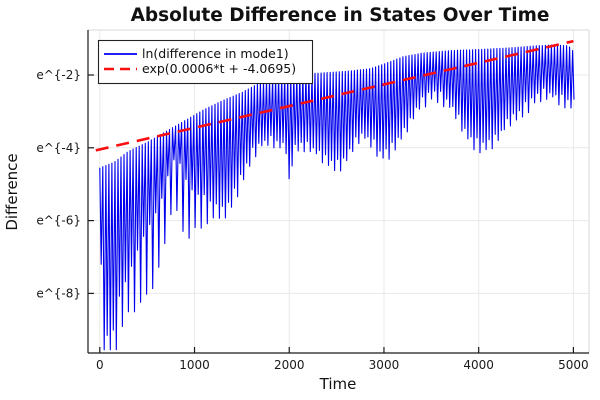 Image resolution: width=600 pixels, height=400 pixels. Describe the element at coordinates (338, 384) in the screenshot. I see `x-axis-label: Time` at that location.